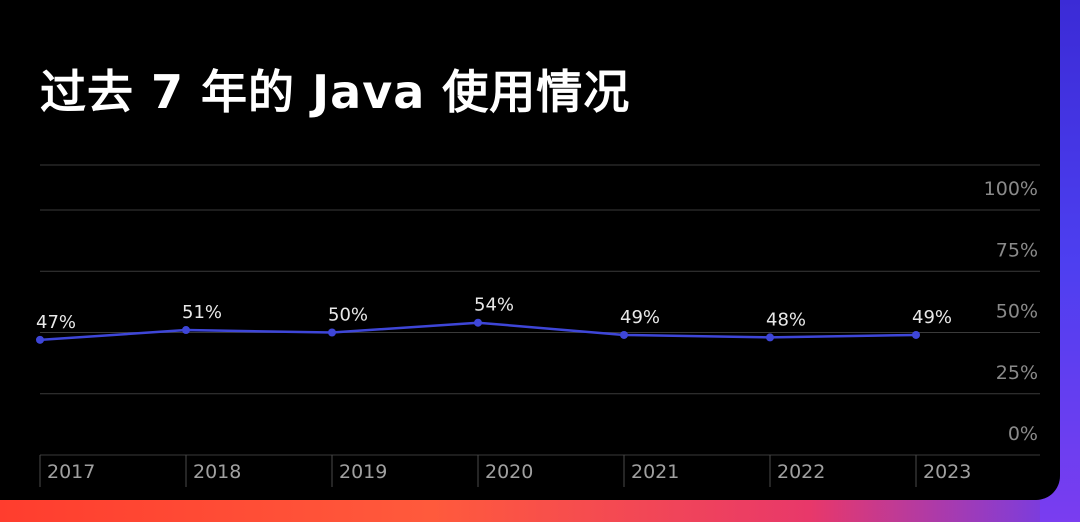  What do you see at coordinates (1023, 434) in the screenshot?
I see `y-tick-label: 0%` at bounding box center [1023, 434].